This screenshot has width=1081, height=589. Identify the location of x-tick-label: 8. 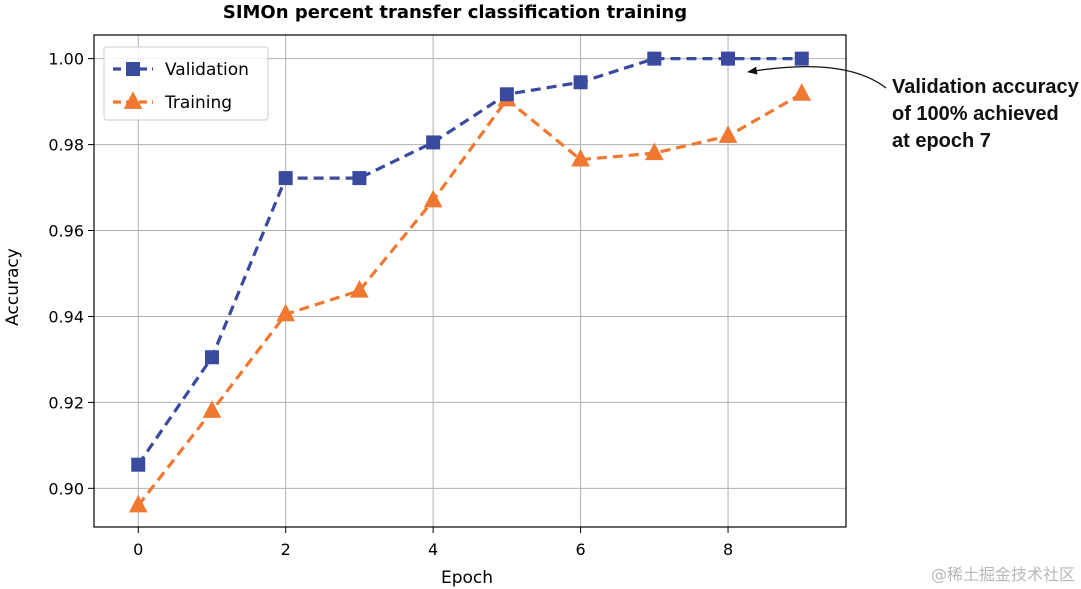
(728, 549).